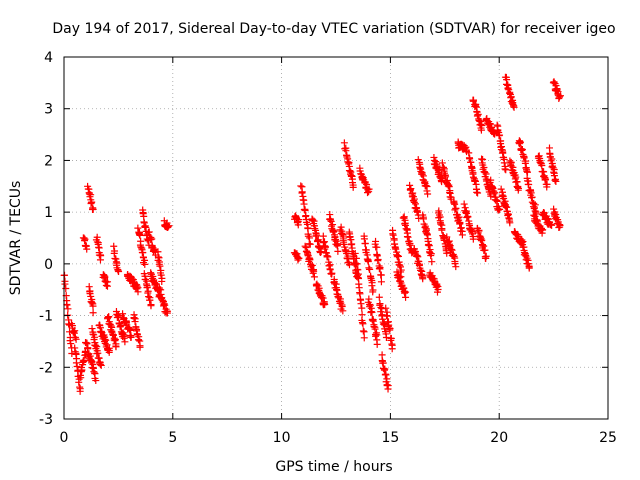 Image resolution: width=640 pixels, height=480 pixels. What do you see at coordinates (390, 438) in the screenshot?
I see `x-tick-label: 15` at bounding box center [390, 438].